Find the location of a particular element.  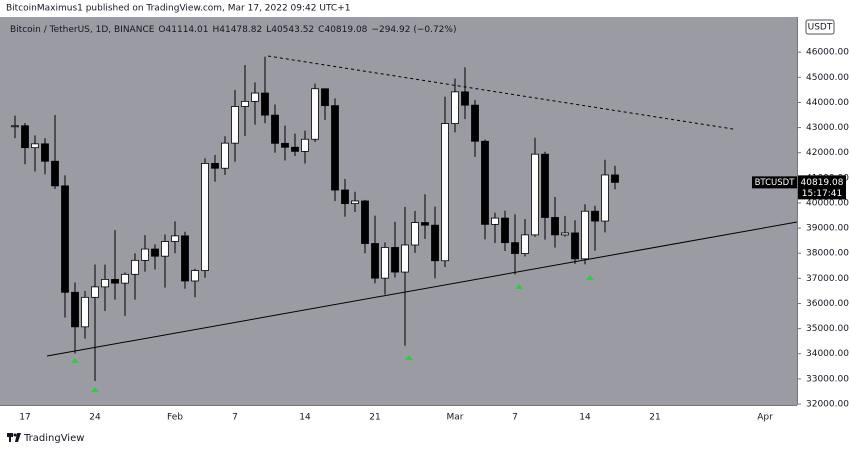

ohlc-label: L is located at coordinates (268, 30).